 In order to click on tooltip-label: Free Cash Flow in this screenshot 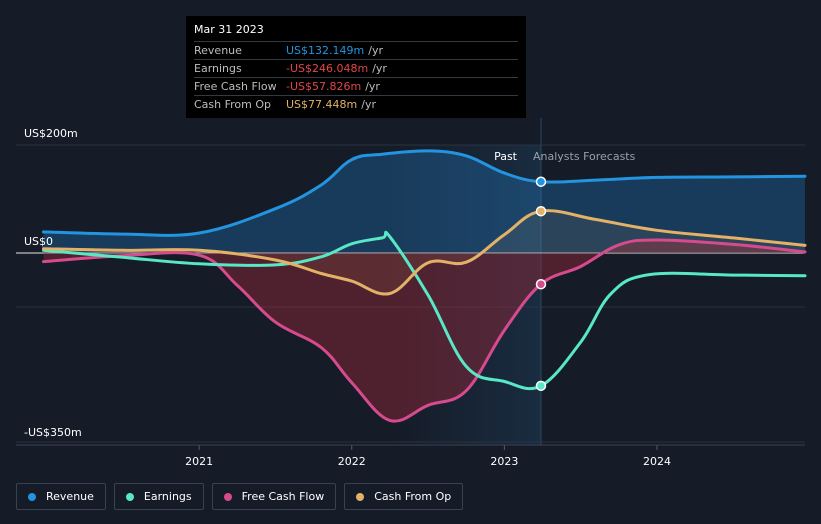, I will do `click(235, 86)`.